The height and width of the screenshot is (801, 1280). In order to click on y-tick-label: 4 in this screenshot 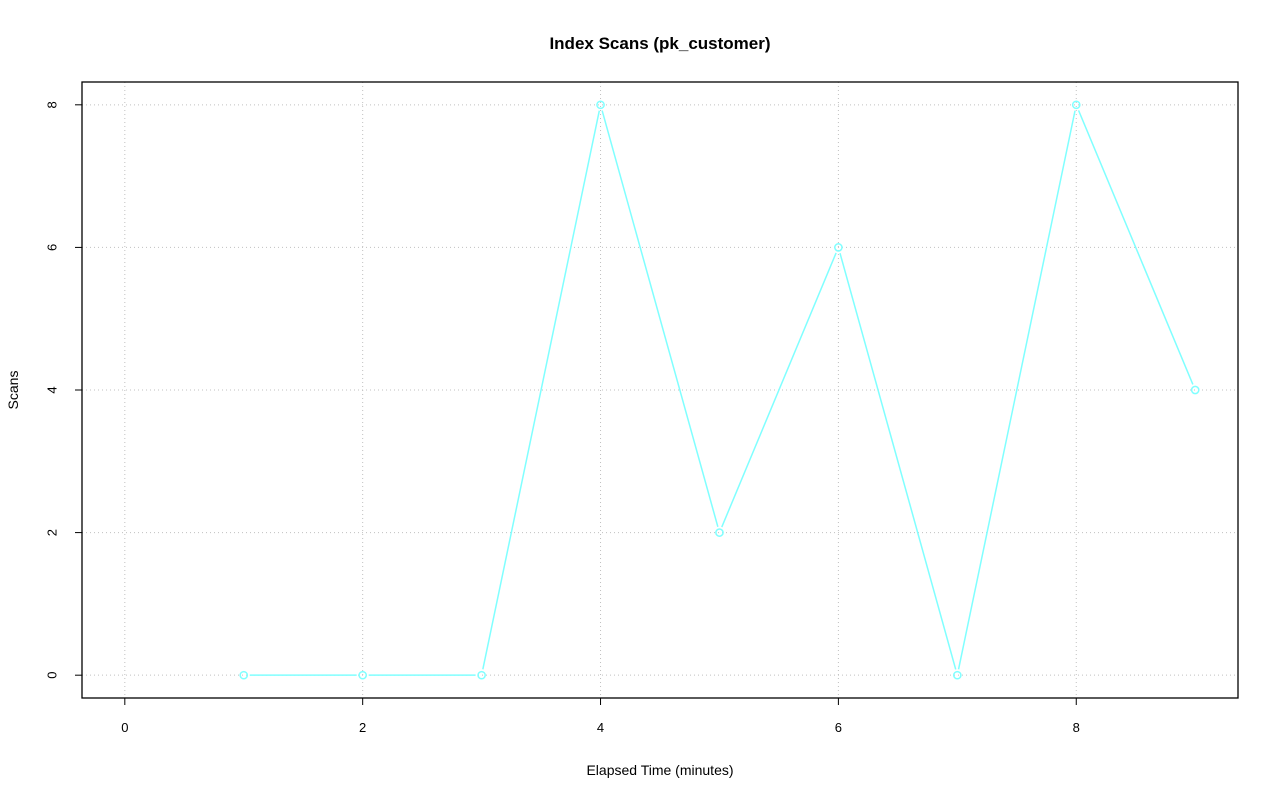, I will do `click(52, 389)`.